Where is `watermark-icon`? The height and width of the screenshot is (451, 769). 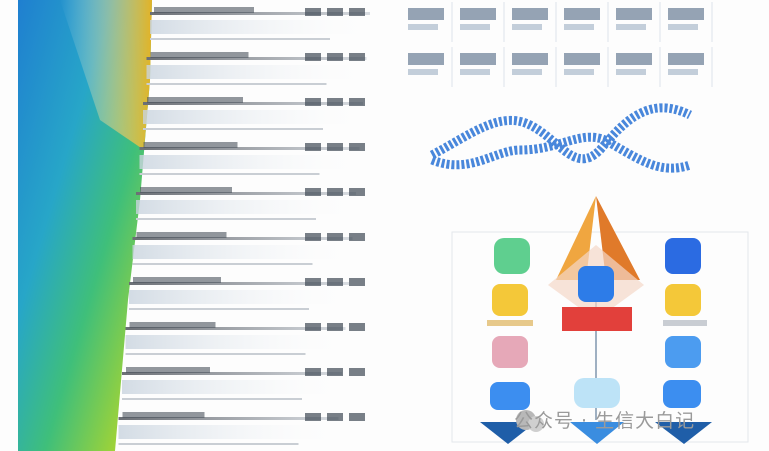 watermark-icon is located at coordinates (530, 421).